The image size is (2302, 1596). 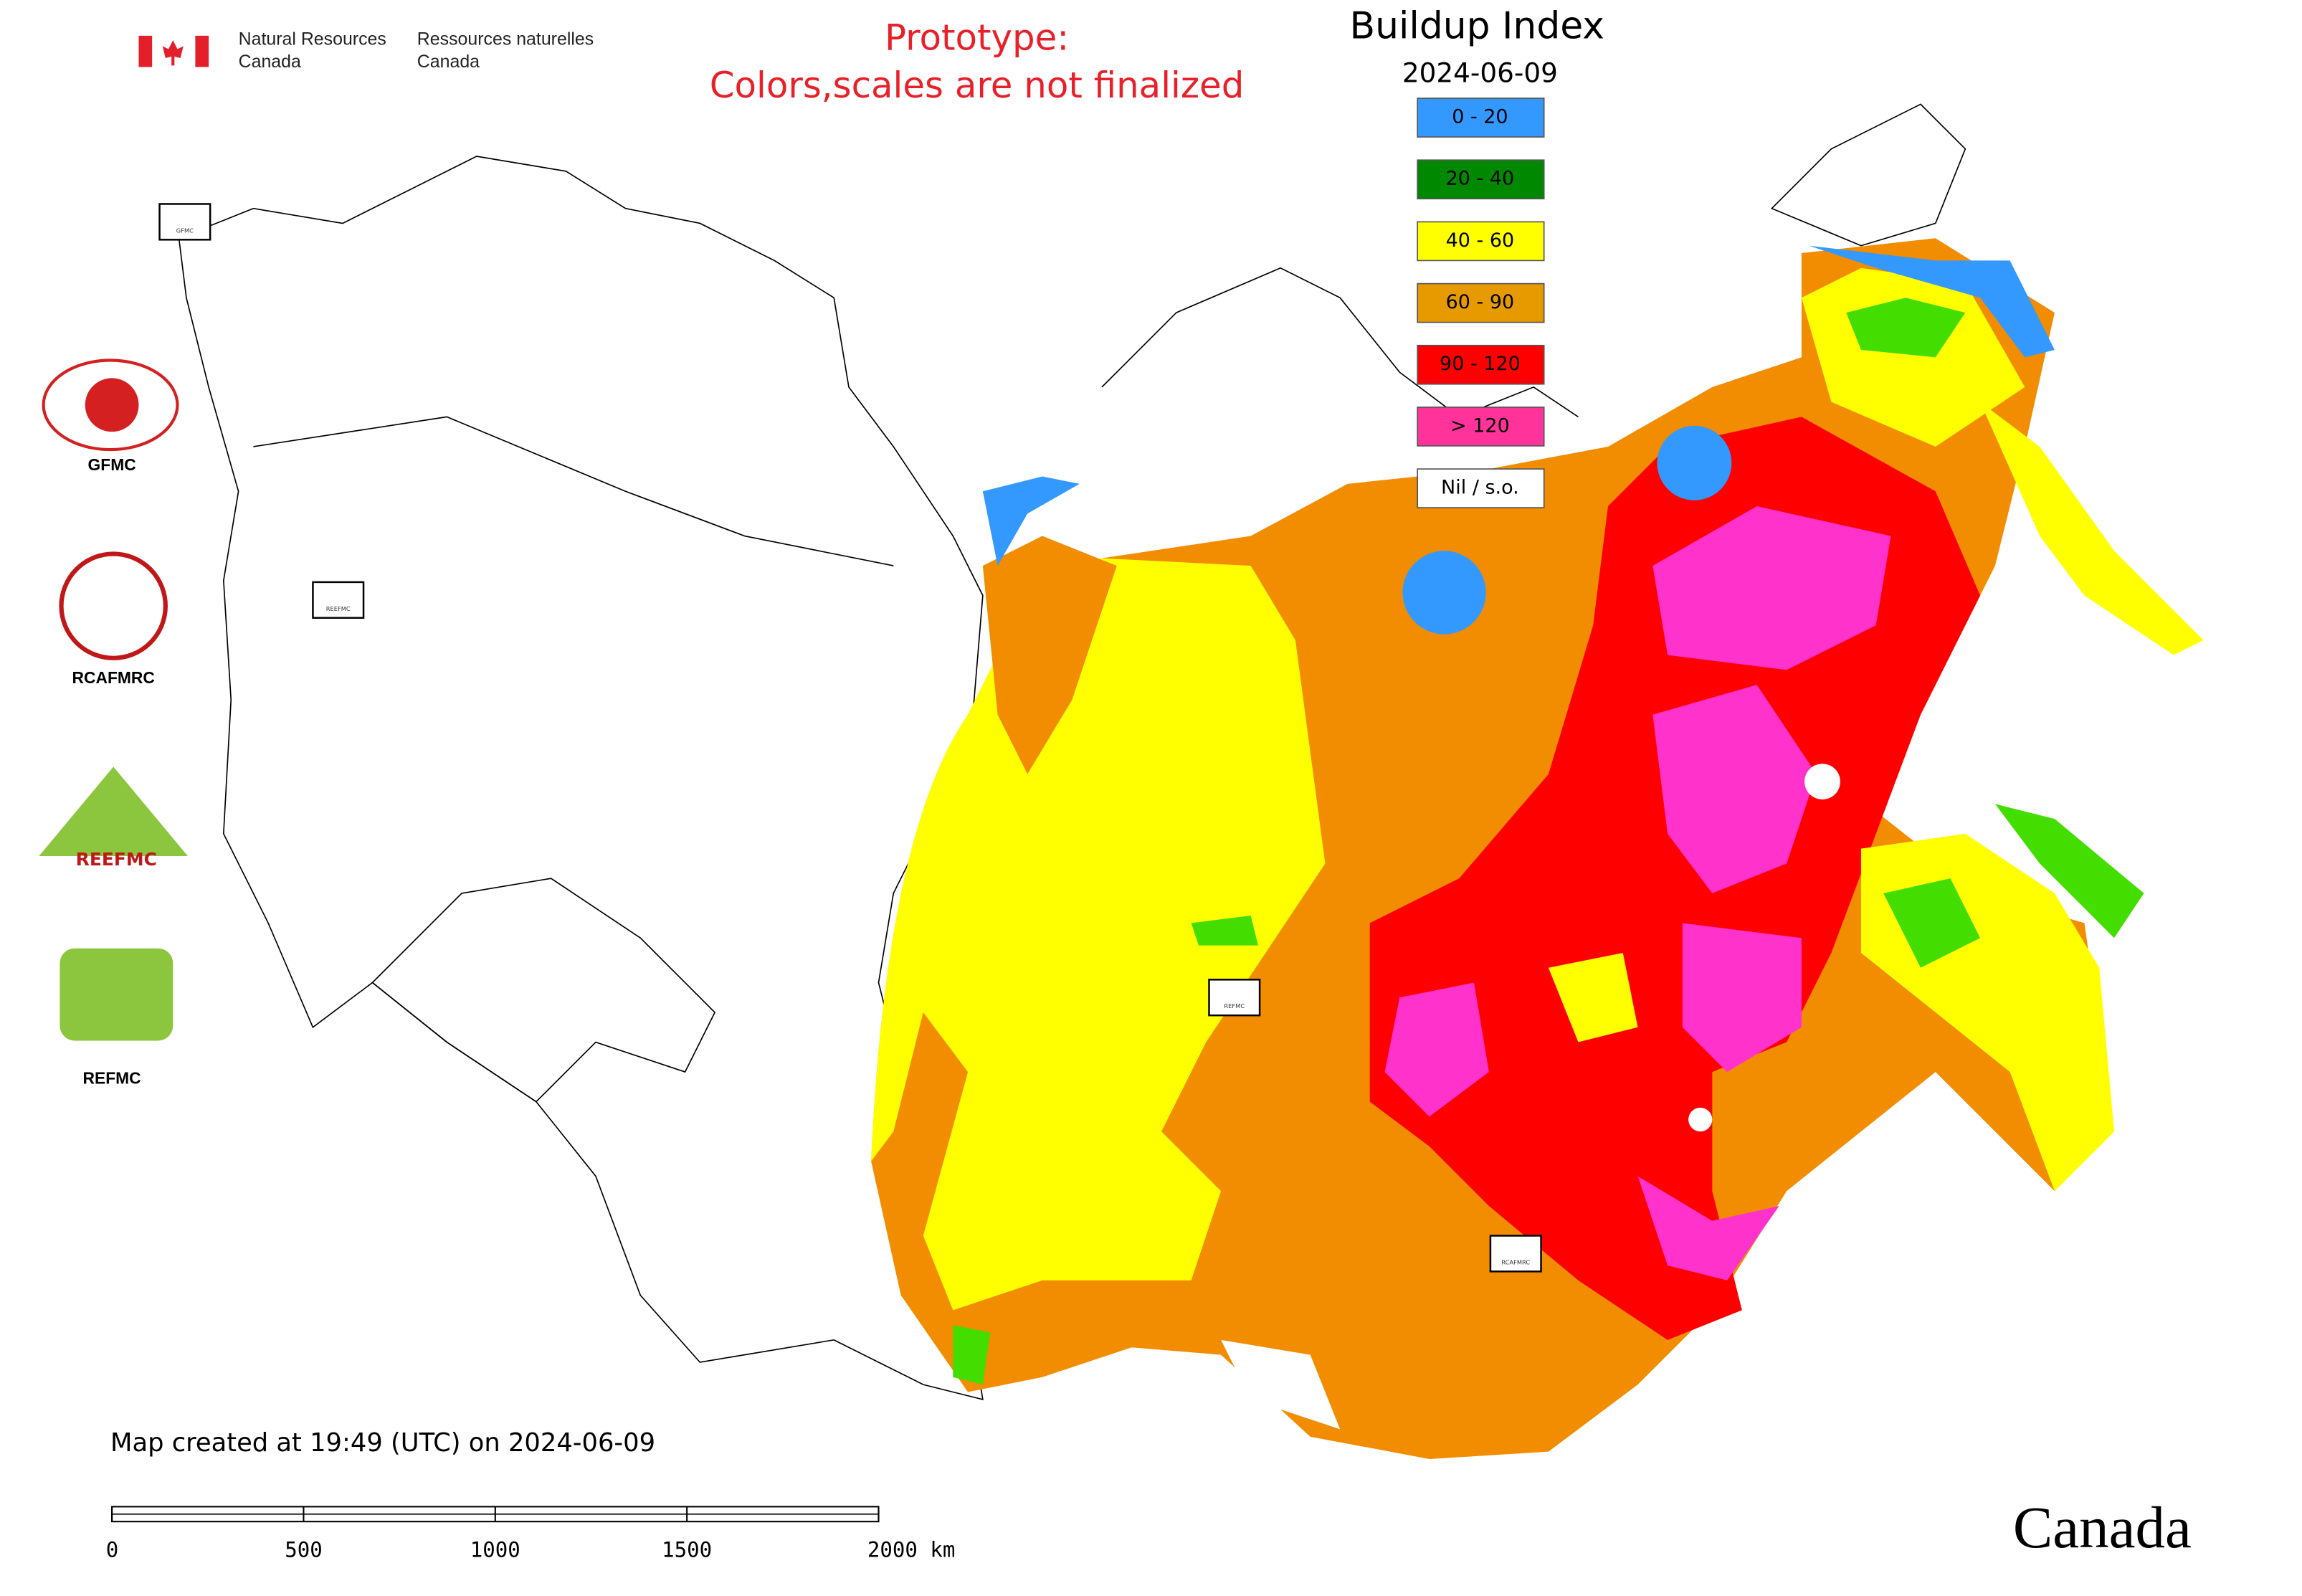 What do you see at coordinates (1516, 1261) in the screenshot?
I see `center-label: RCAFMRC` at bounding box center [1516, 1261].